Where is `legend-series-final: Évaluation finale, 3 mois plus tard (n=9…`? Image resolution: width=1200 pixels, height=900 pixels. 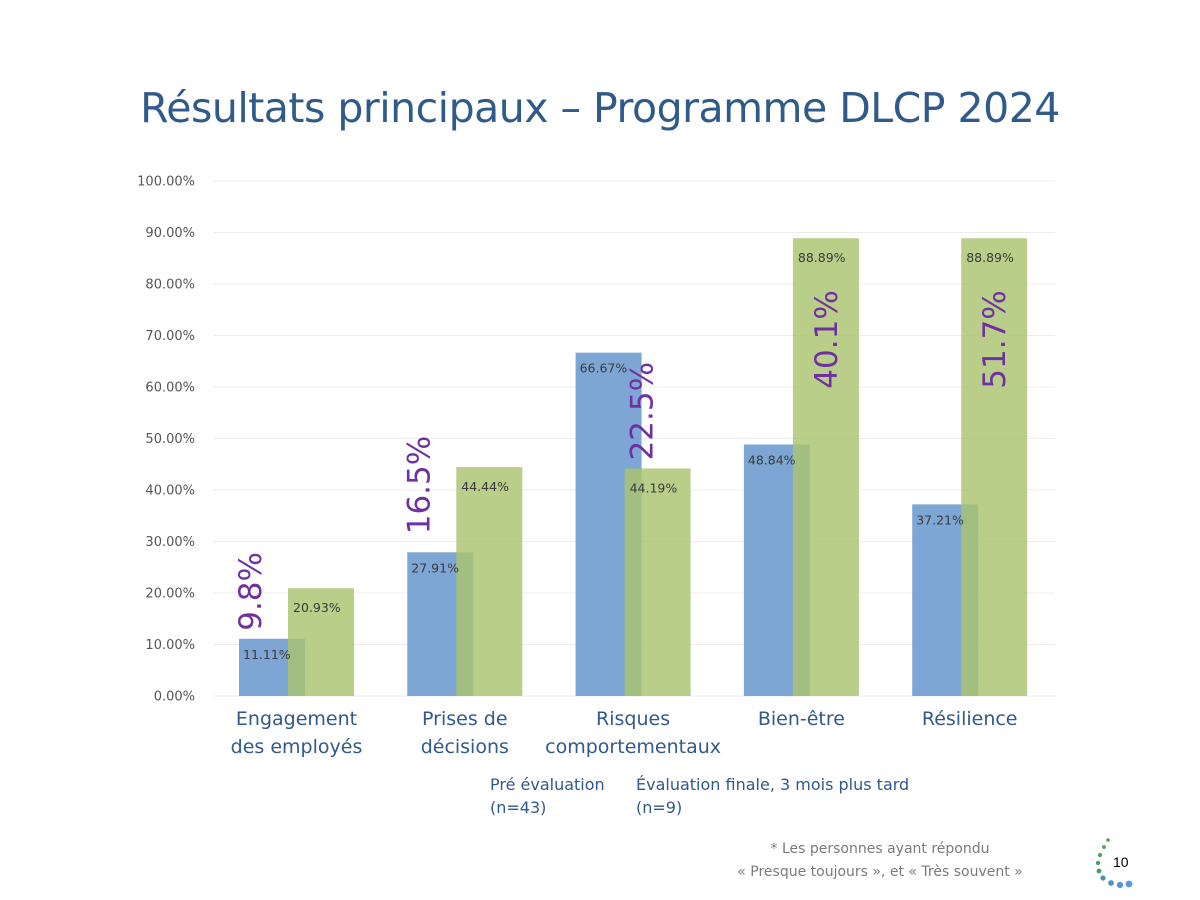
legend-series-final: Évaluation finale, 3 mois plus tard (n=9… is located at coordinates (772, 796).